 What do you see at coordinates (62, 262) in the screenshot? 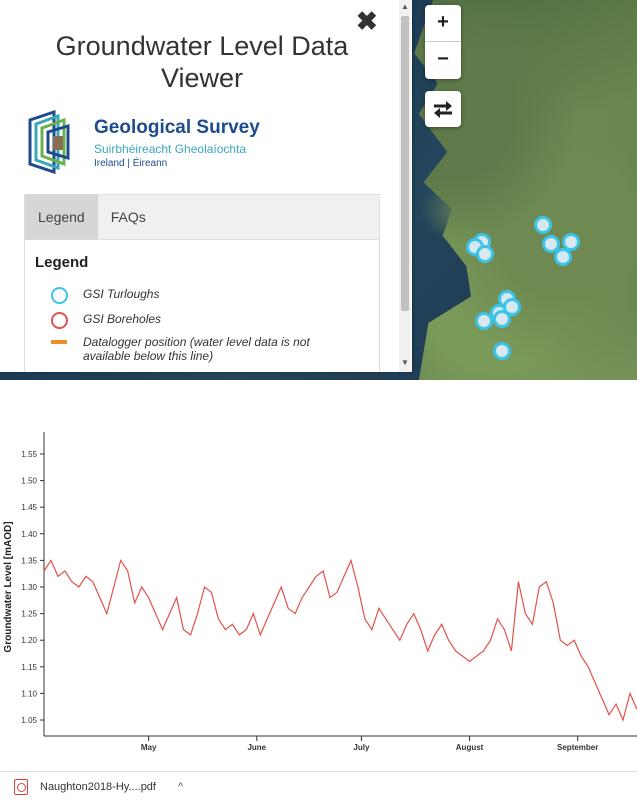
I see `legend-heading: Legend` at bounding box center [62, 262].